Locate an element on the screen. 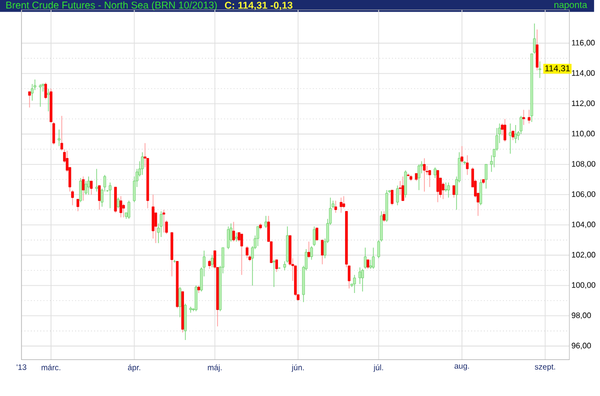 This screenshot has height=396, width=600. chart-subtitle: C: 114,31 -0,13 is located at coordinates (258, 6).